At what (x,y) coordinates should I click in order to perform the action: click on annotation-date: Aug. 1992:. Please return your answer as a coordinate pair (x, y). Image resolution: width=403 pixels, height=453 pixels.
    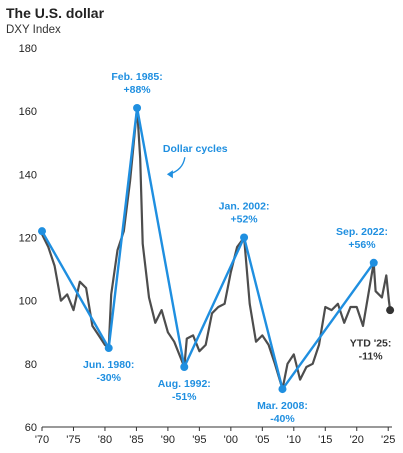
    Looking at the image, I should click on (184, 384).